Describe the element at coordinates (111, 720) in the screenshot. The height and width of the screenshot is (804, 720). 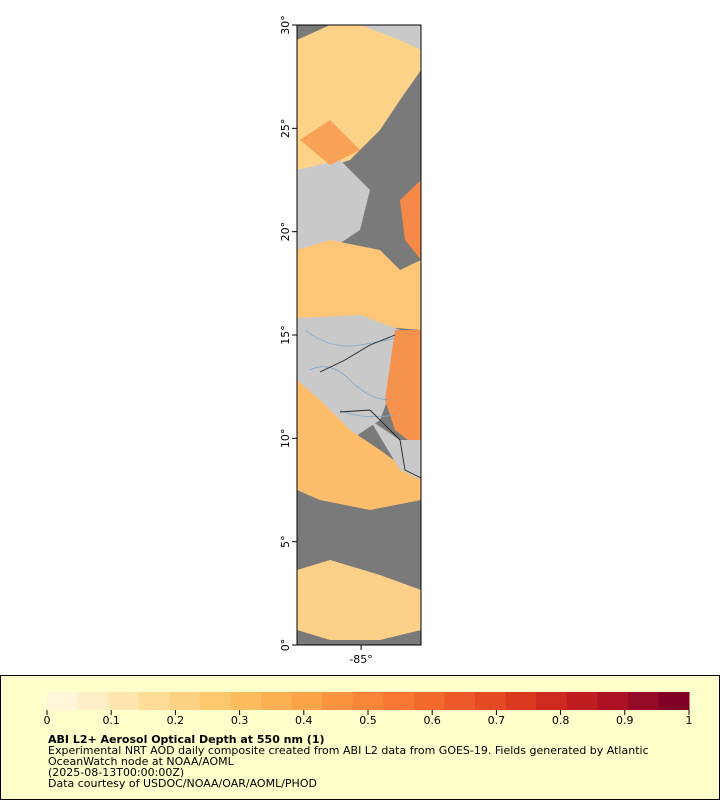
I see `colorbar-tick-label: 0.1` at that location.